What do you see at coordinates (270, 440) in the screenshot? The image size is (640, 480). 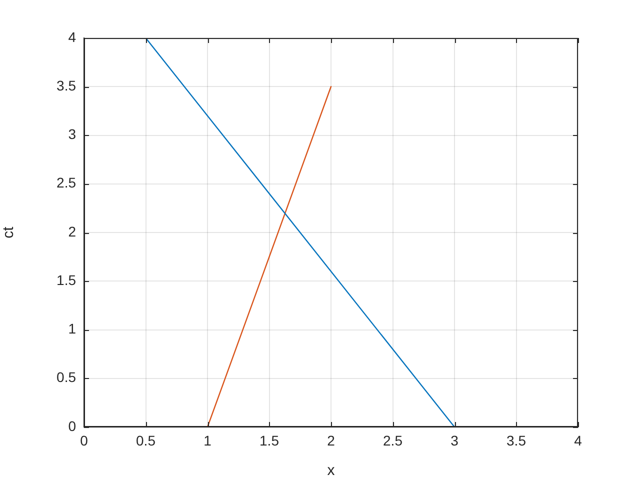 I see `x-tick-label: 1.5` at bounding box center [270, 440].